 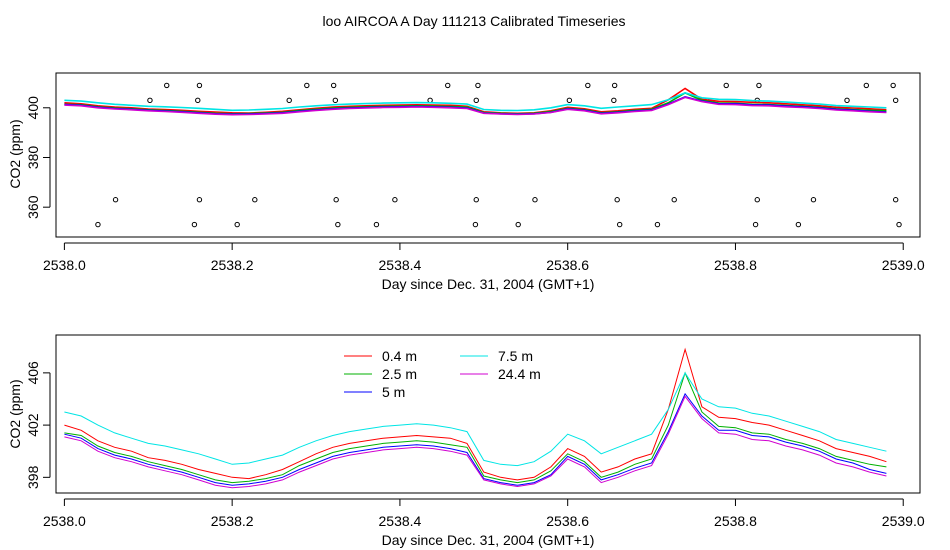 I want to click on bottom-y-tick-label: 406, so click(x=33, y=373).